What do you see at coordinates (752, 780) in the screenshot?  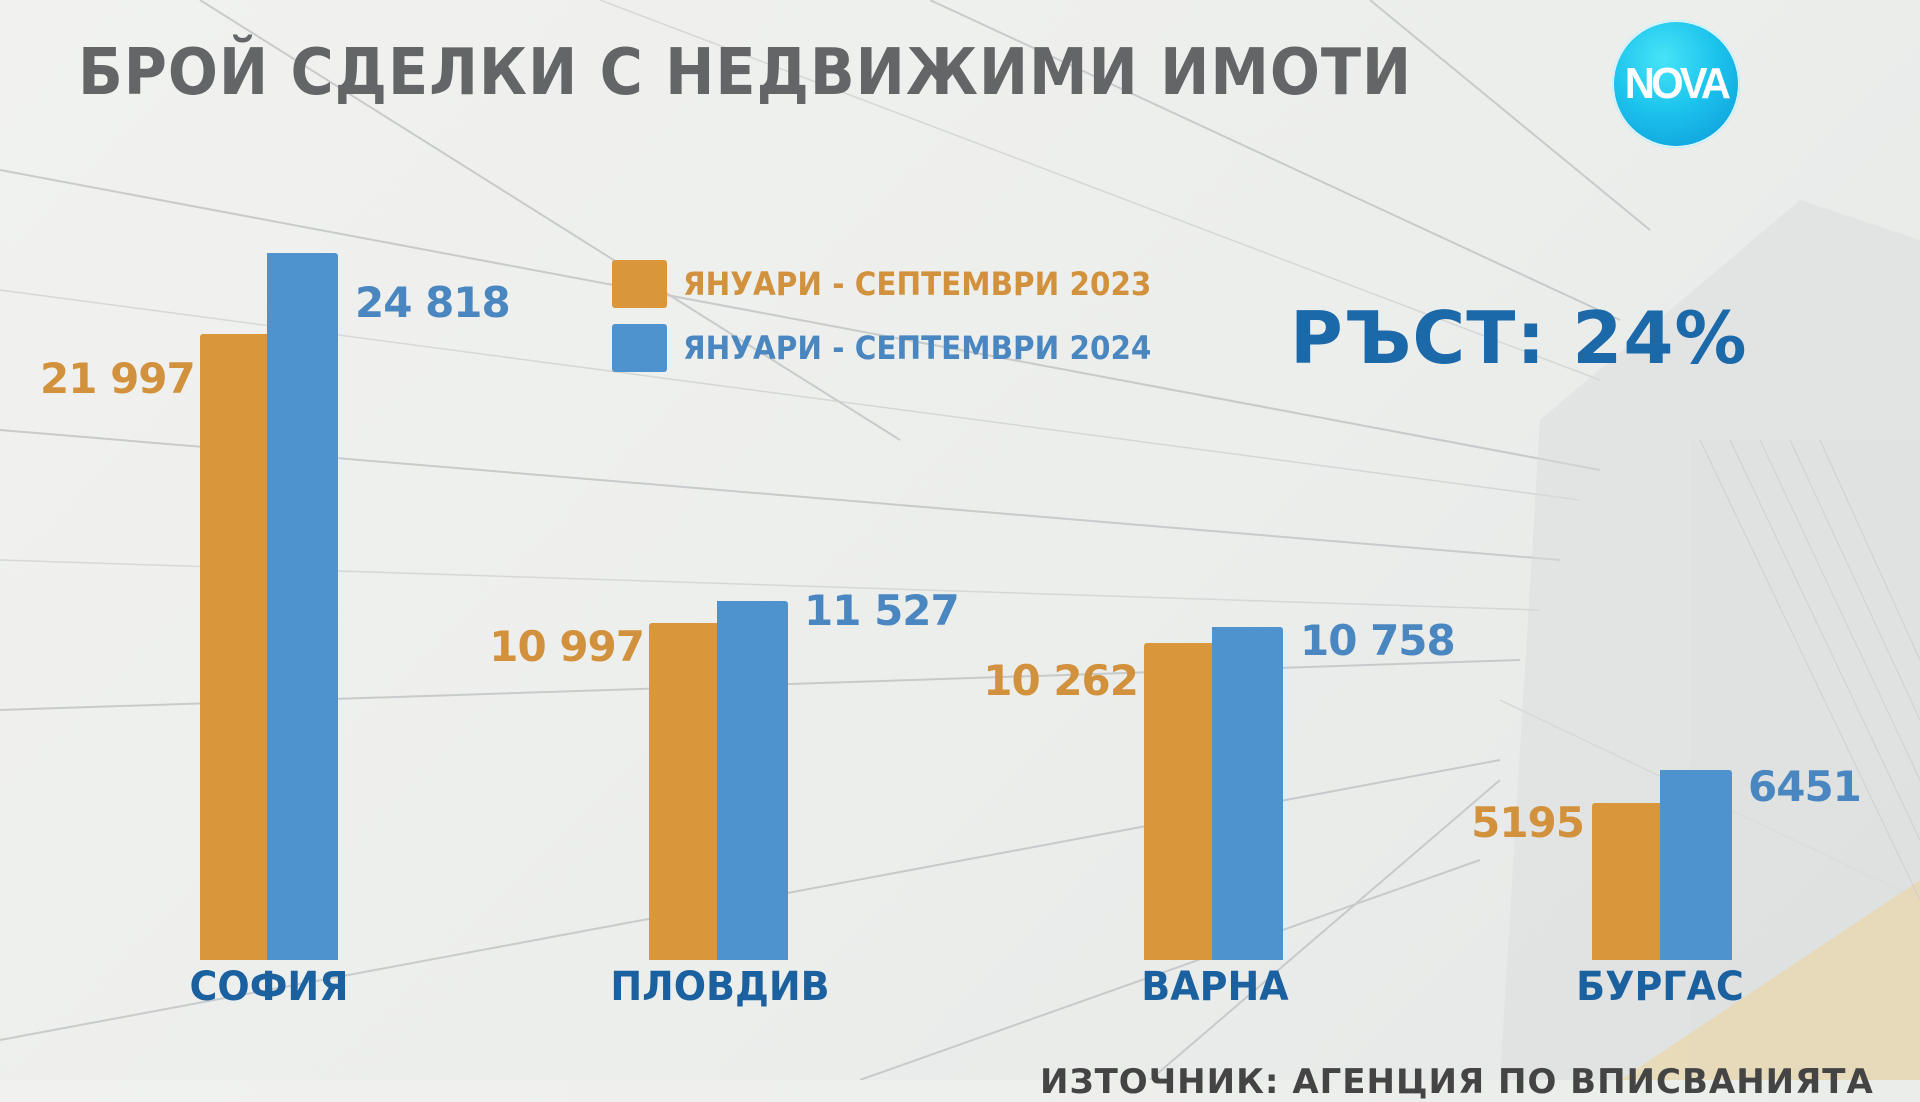 I see `bar-plovdiv-2024` at bounding box center [752, 780].